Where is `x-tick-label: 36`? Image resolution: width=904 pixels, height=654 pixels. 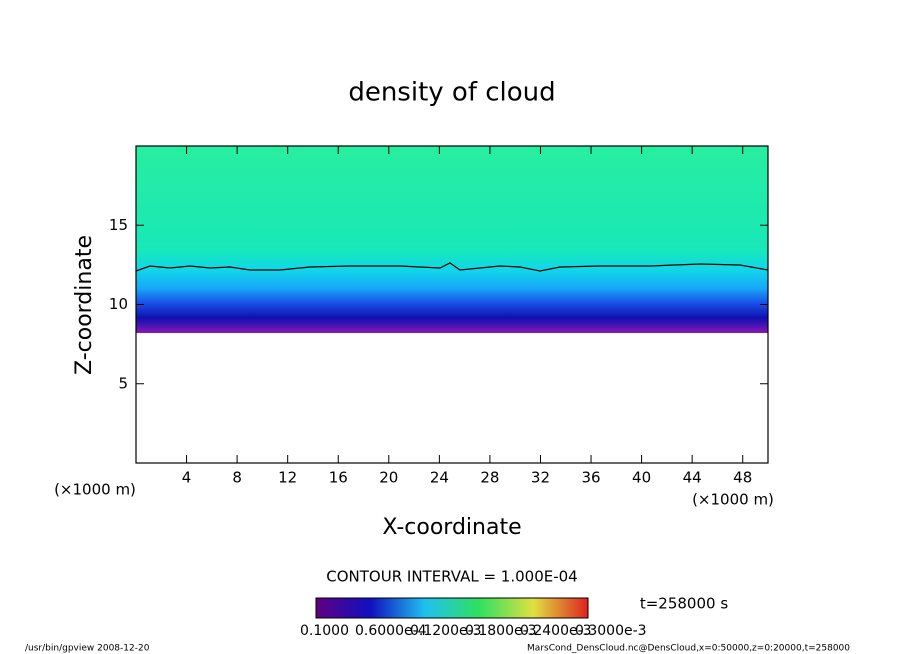
x-tick-label: 36 is located at coordinates (590, 478).